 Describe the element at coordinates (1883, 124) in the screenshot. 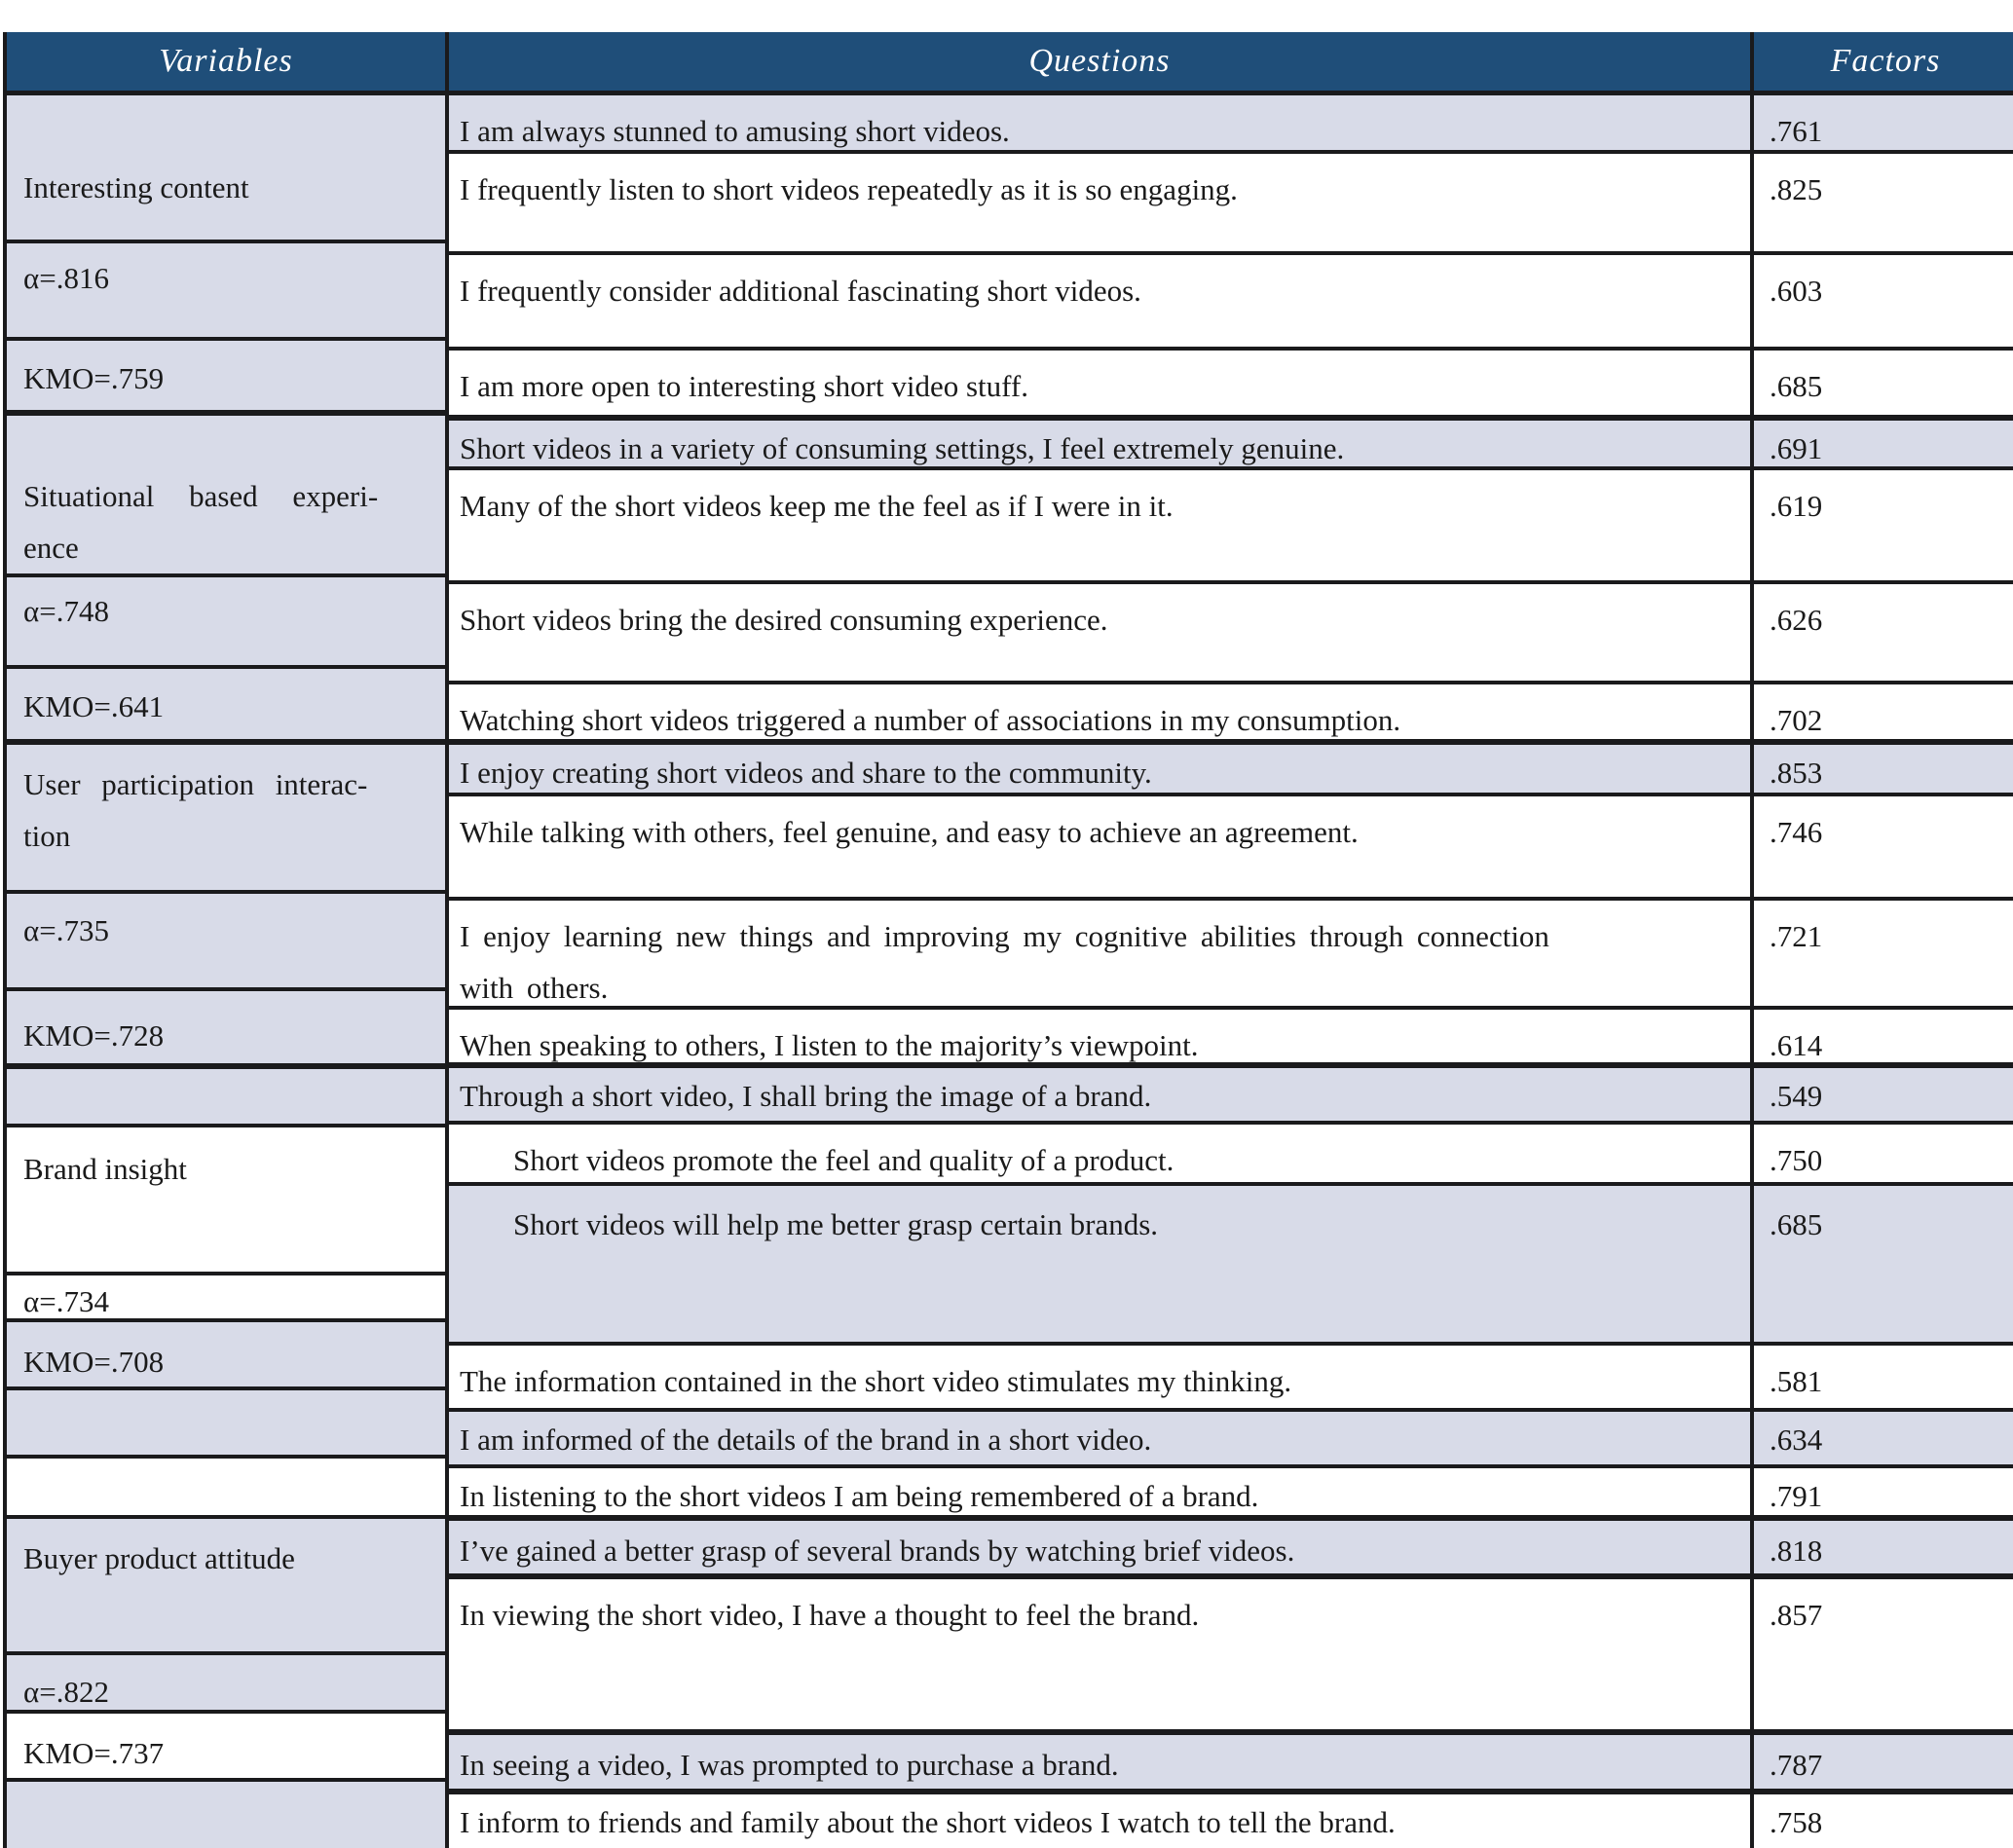

I see `factor-loading-cell: .761` at that location.